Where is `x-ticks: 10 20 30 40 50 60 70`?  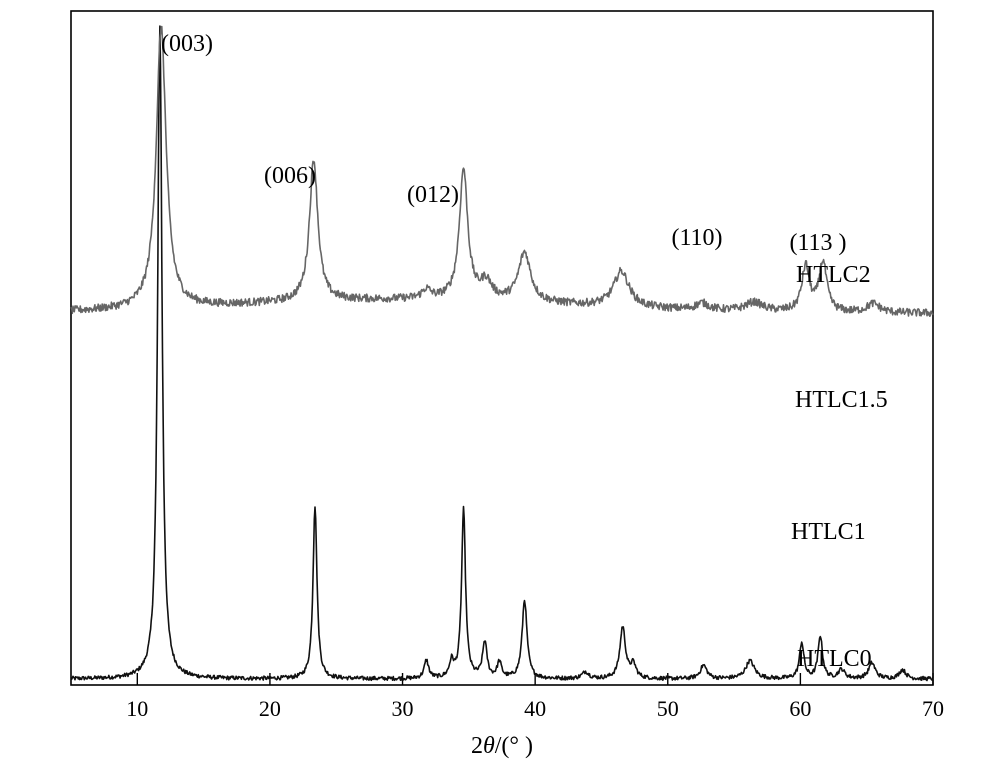
x-ticks: 10 20 30 40 50 60 70 is located at coordinates (535, 697).